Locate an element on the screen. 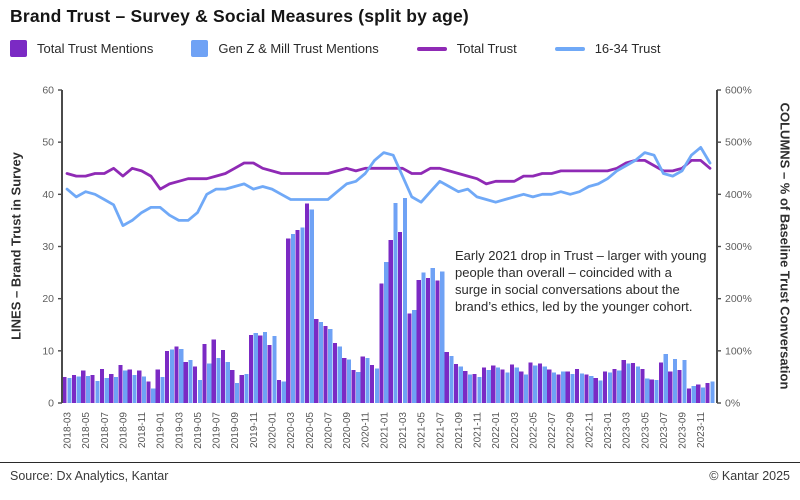  svg-text: 2021-11 is located at coordinates (478, 430).